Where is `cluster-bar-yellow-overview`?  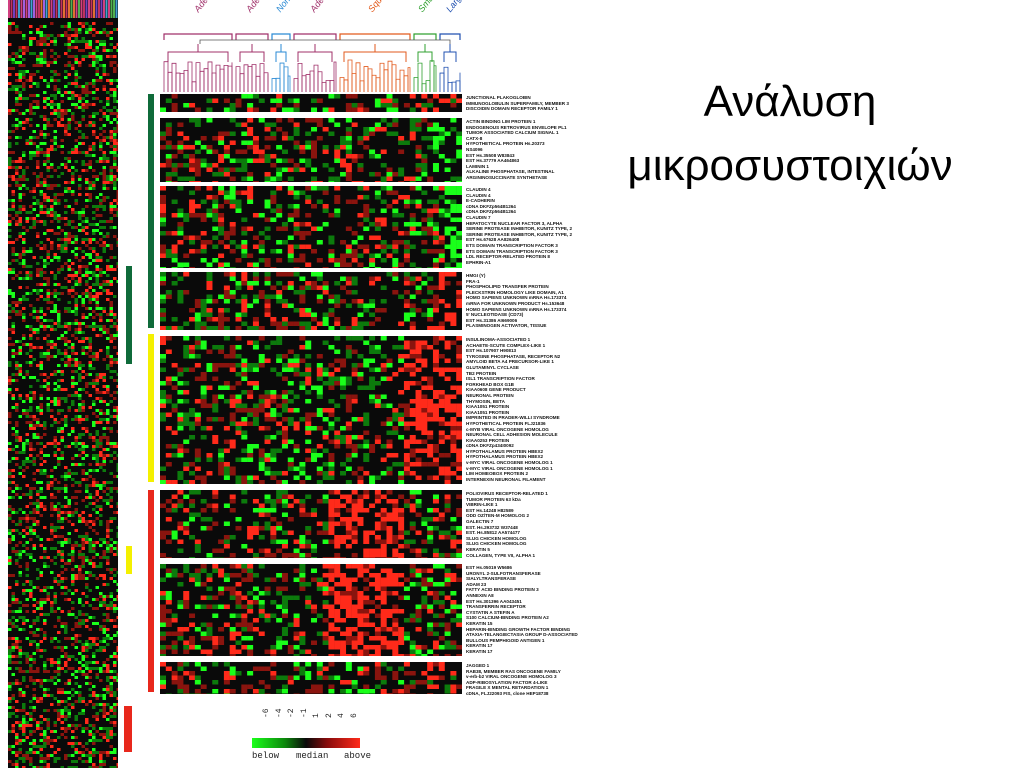
cluster-bar-yellow-overview is located at coordinates (129, 560).